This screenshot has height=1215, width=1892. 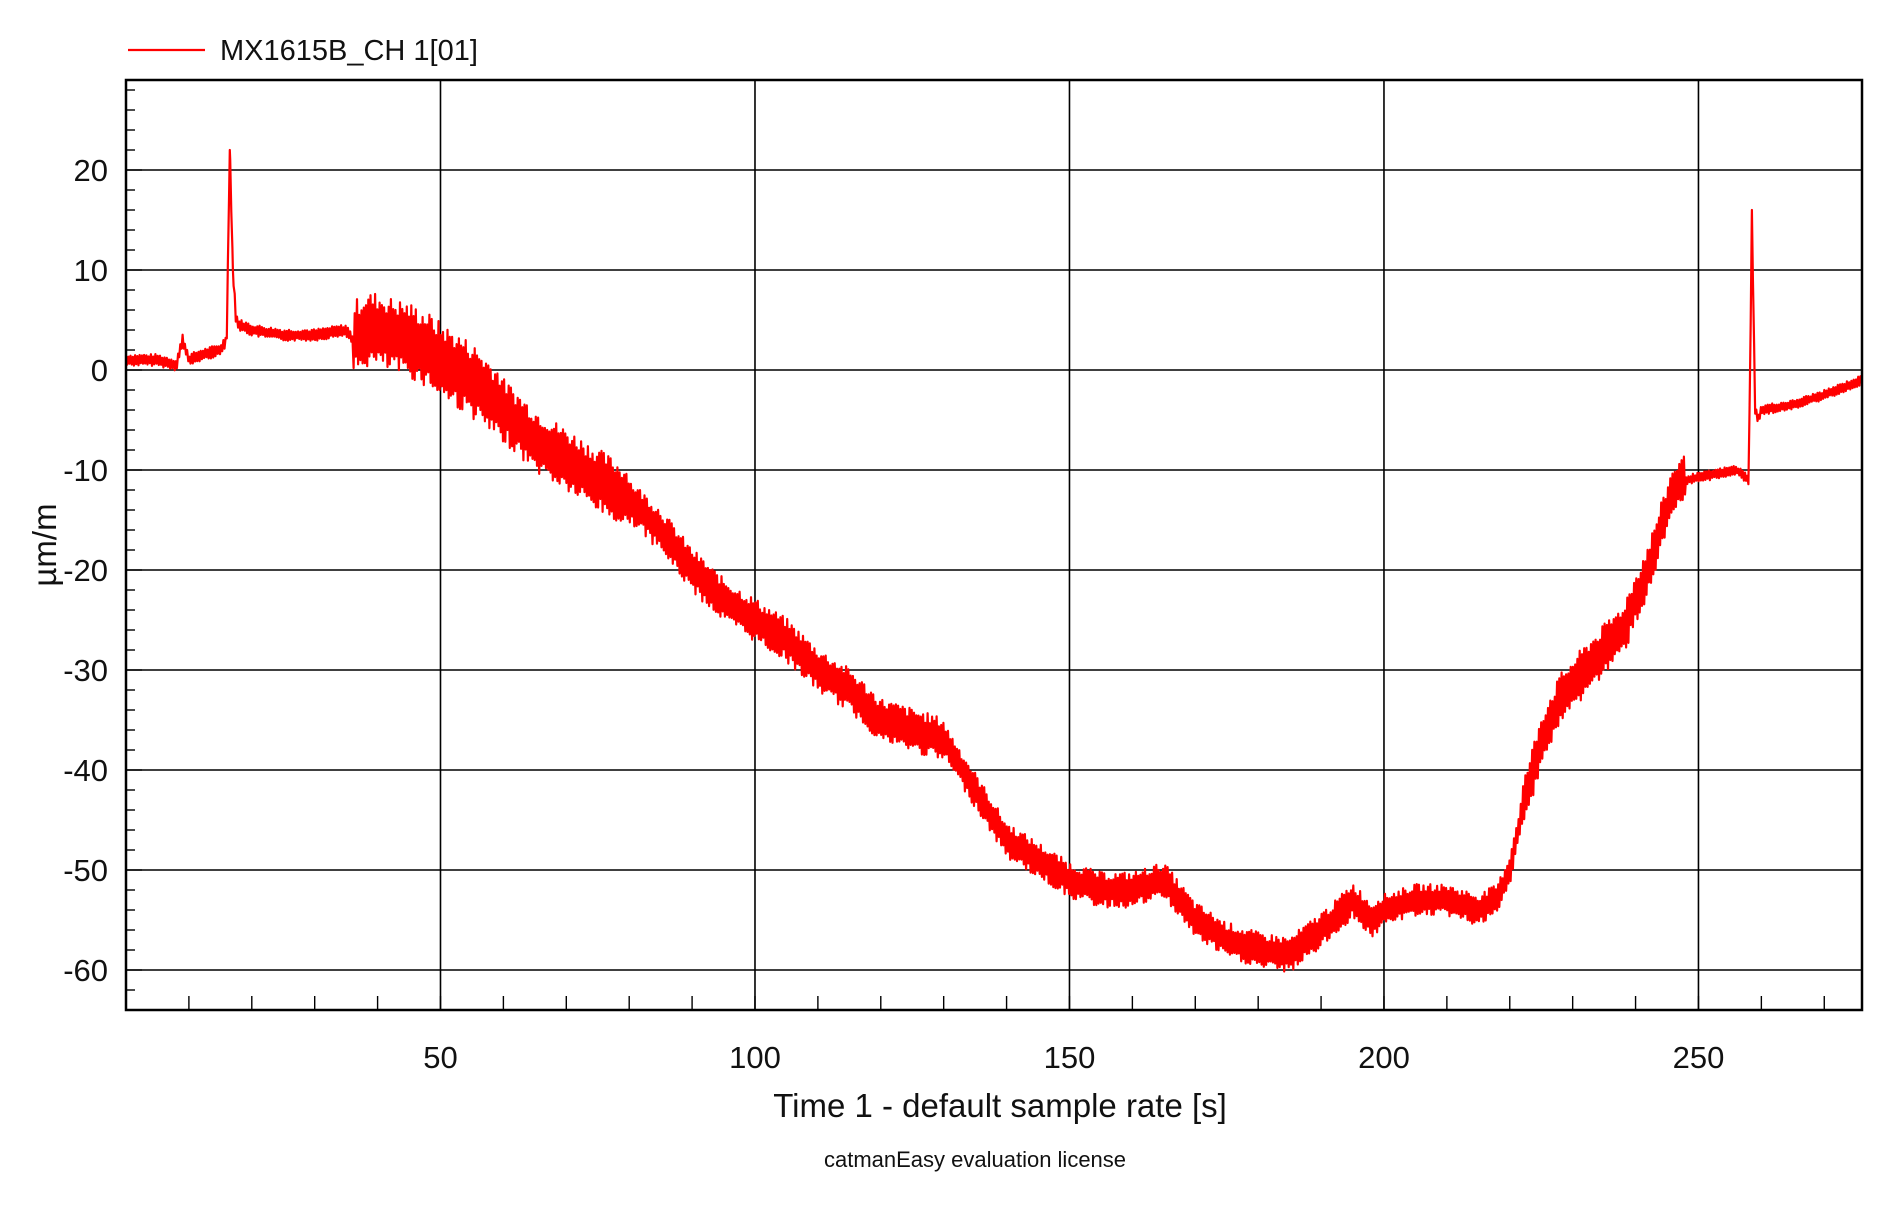 I want to click on x-tick-label: 150, so click(x=1070, y=1057).